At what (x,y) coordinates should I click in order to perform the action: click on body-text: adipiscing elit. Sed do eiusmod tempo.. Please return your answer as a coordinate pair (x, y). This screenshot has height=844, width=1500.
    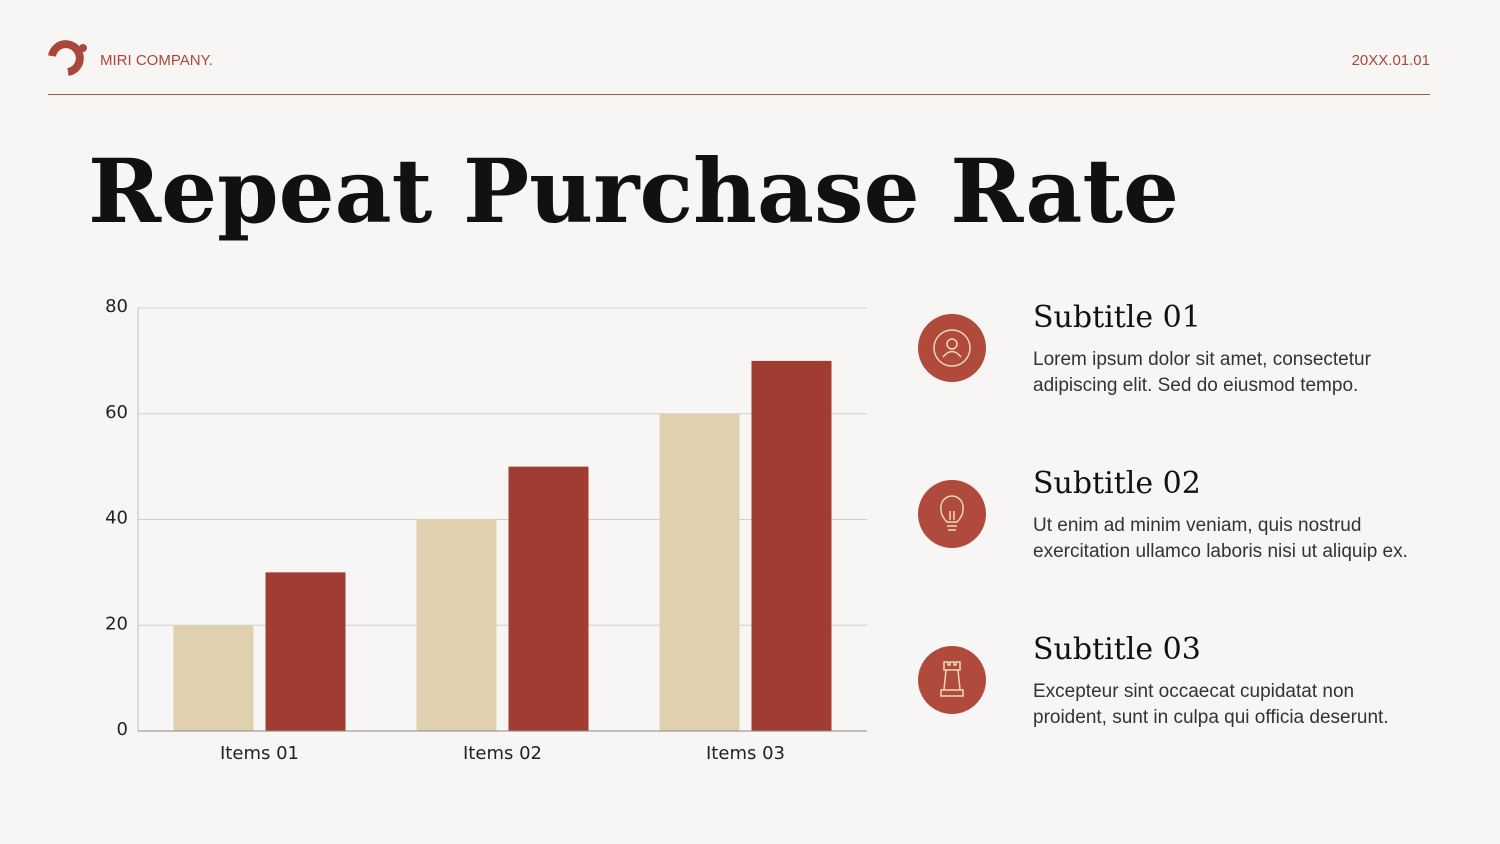
    Looking at the image, I should click on (1195, 385).